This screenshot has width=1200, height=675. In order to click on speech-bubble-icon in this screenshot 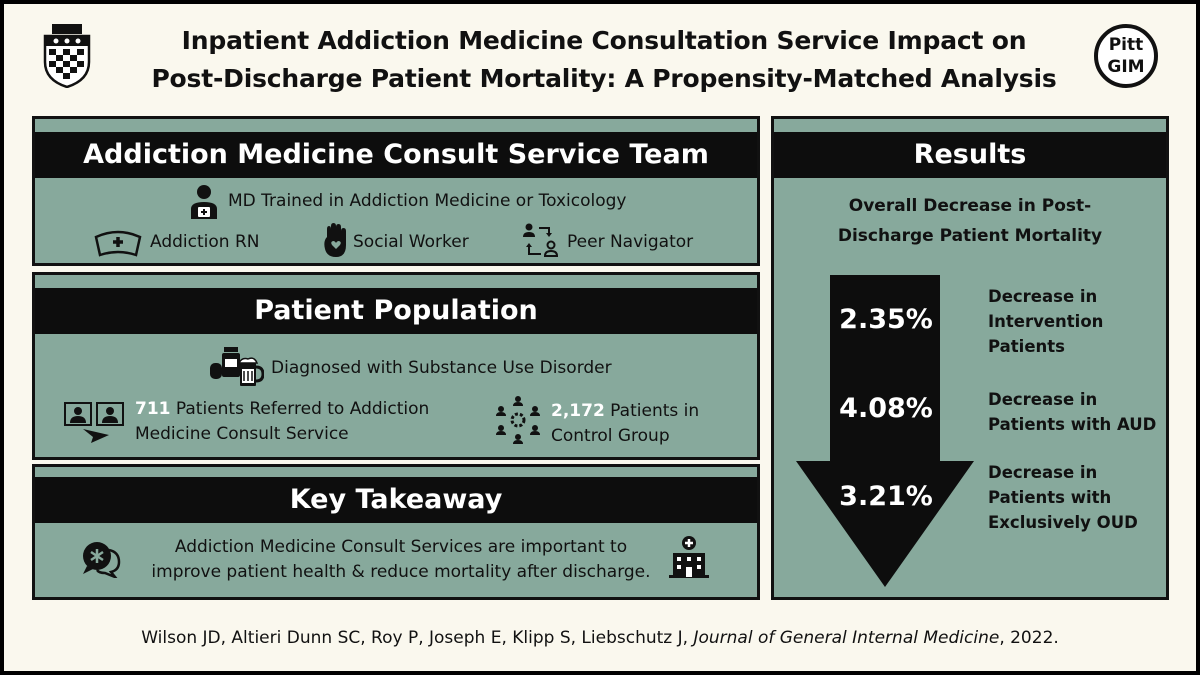, I will do `click(102, 560)`.